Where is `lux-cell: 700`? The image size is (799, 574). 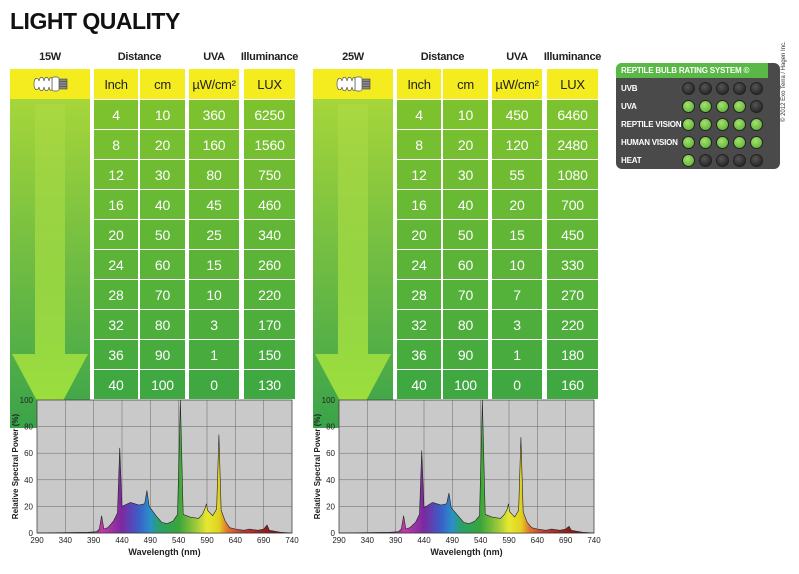
lux-cell: 700 is located at coordinates (572, 204).